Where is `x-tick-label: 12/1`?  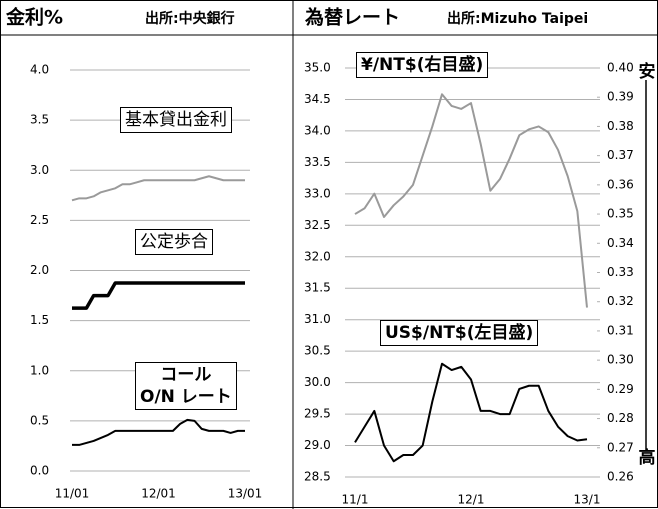
x-tick-label: 12/1 is located at coordinates (471, 500).